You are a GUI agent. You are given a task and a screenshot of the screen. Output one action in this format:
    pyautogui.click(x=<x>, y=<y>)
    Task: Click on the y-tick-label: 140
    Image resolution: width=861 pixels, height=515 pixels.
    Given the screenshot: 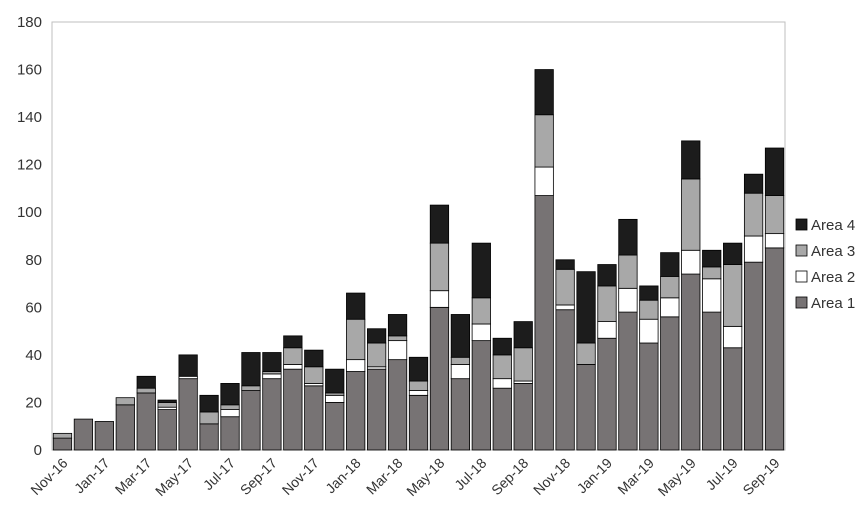 What is the action you would take?
    pyautogui.click(x=29, y=117)
    